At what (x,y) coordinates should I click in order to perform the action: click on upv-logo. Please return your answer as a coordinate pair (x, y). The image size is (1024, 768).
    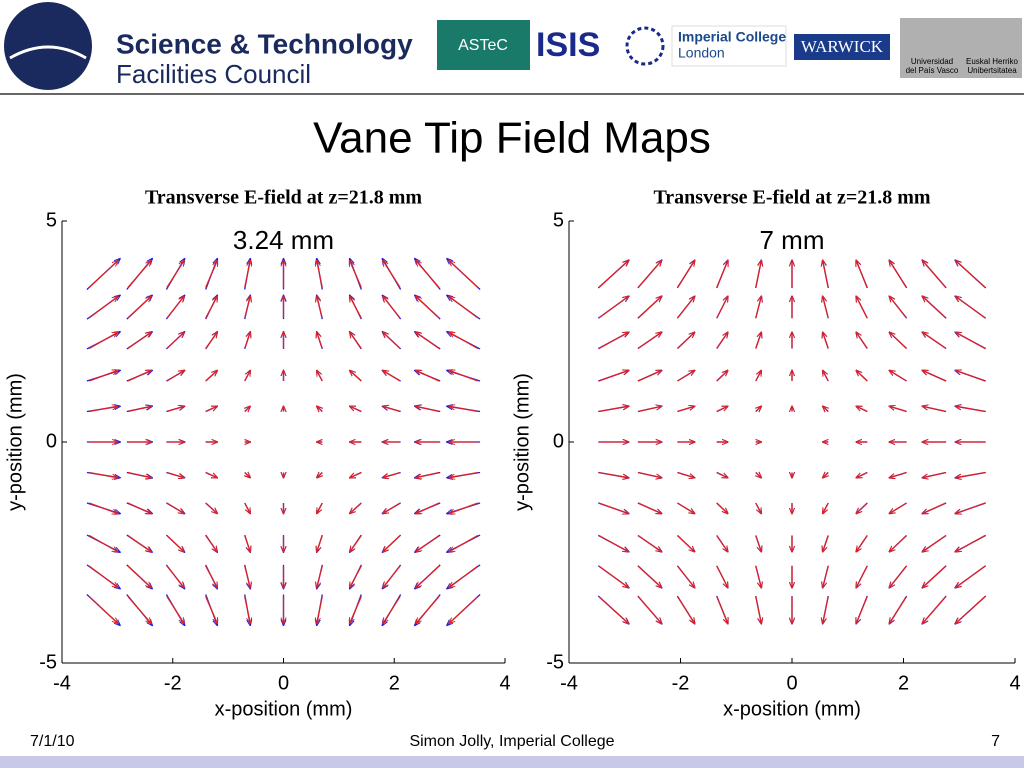
    Looking at the image, I should click on (961, 48).